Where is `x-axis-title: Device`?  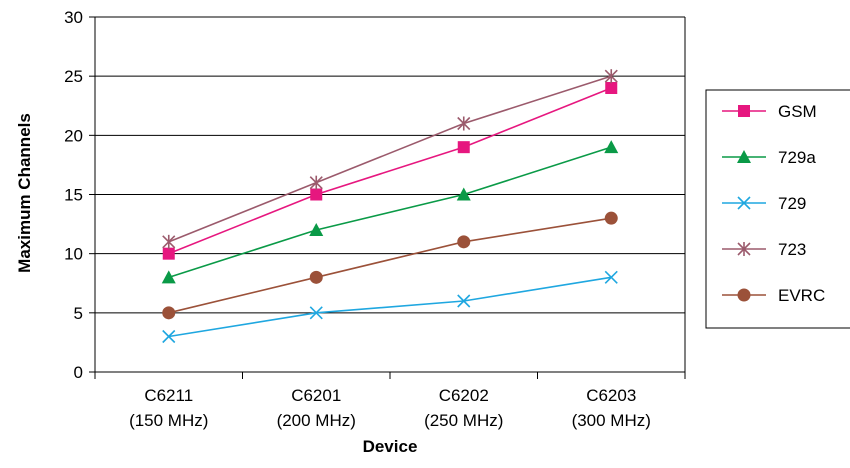
x-axis-title: Device is located at coordinates (390, 446).